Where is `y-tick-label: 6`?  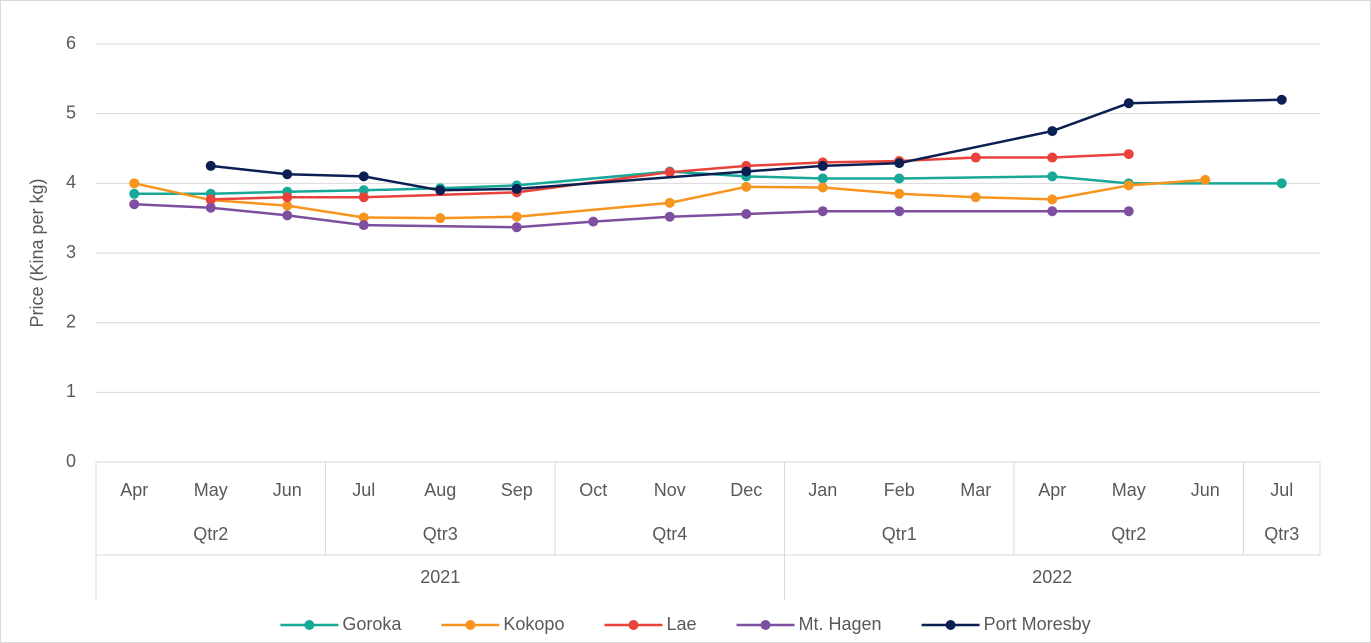 y-tick-label: 6 is located at coordinates (71, 43).